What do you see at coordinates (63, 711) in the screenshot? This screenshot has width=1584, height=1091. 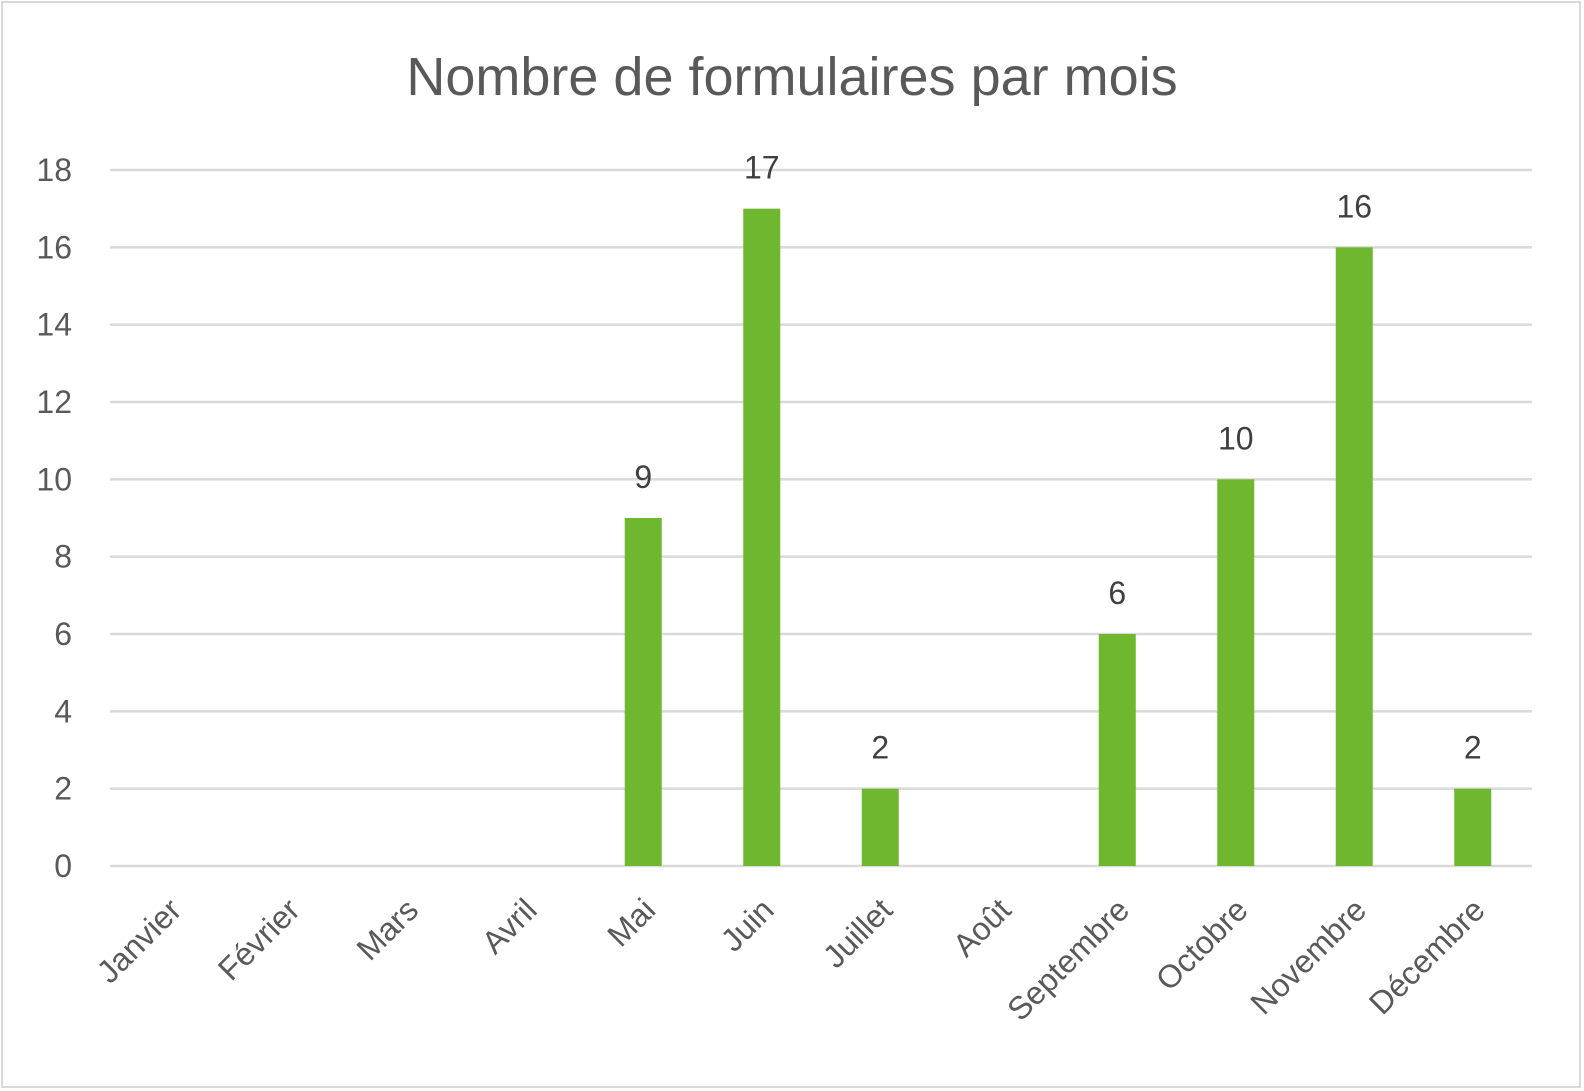 I see `y-tick-label: 4` at bounding box center [63, 711].